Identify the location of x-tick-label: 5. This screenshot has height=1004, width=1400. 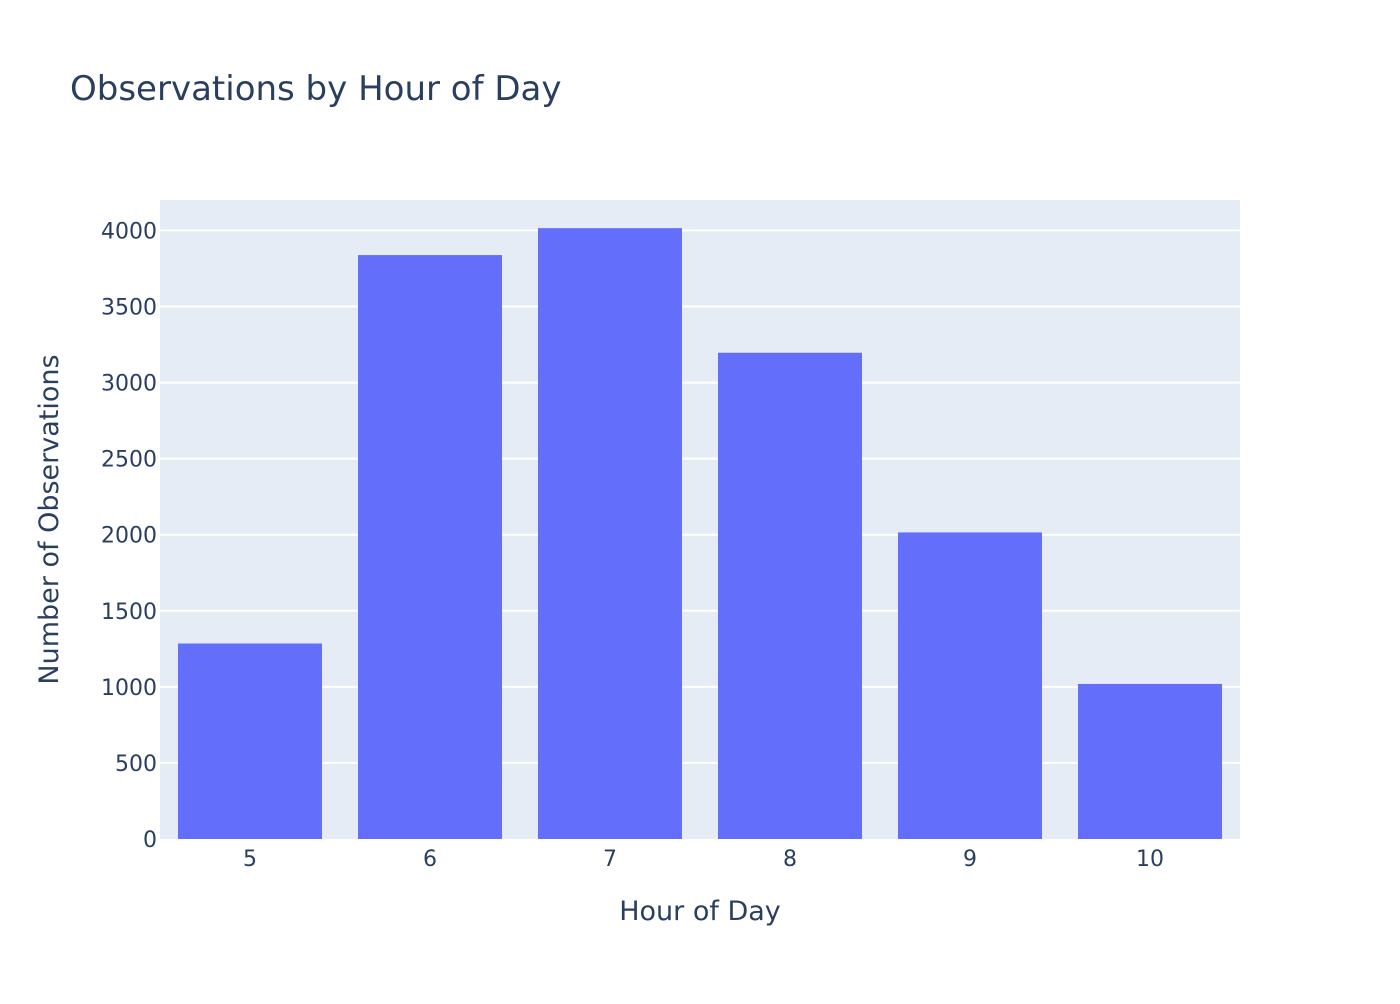
(250, 859).